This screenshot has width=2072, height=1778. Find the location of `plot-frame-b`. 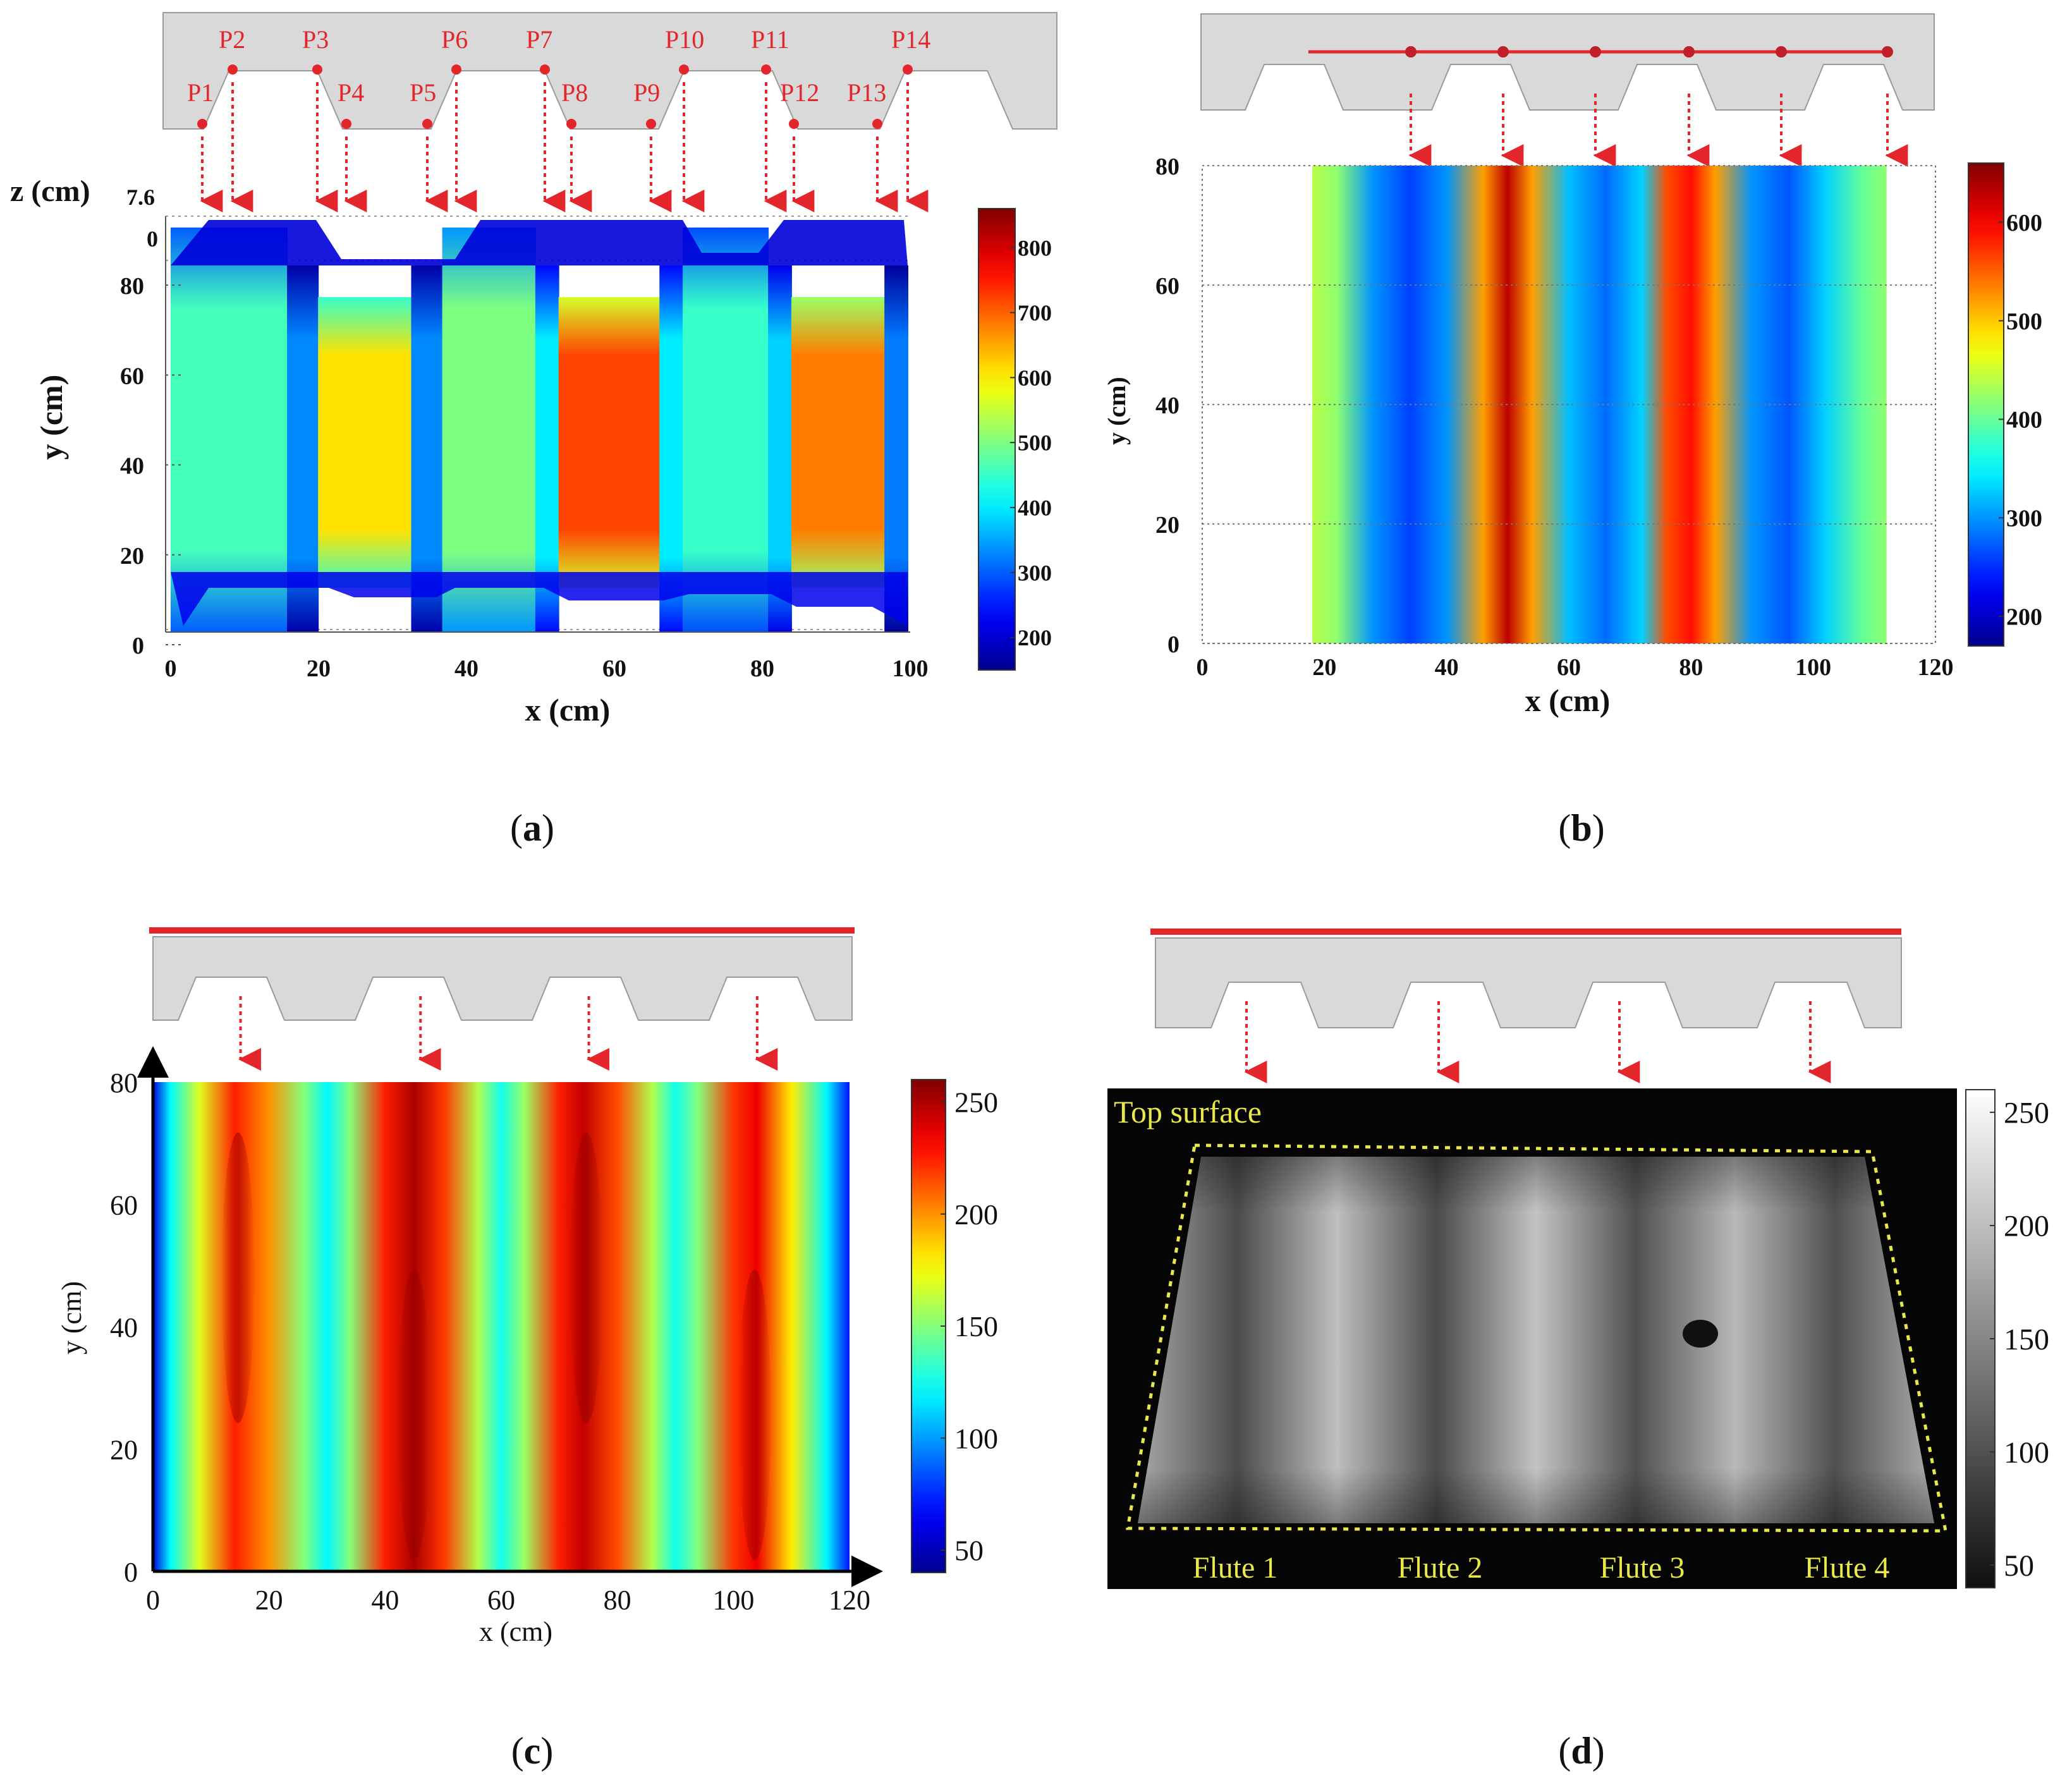

plot-frame-b is located at coordinates (1569, 404).